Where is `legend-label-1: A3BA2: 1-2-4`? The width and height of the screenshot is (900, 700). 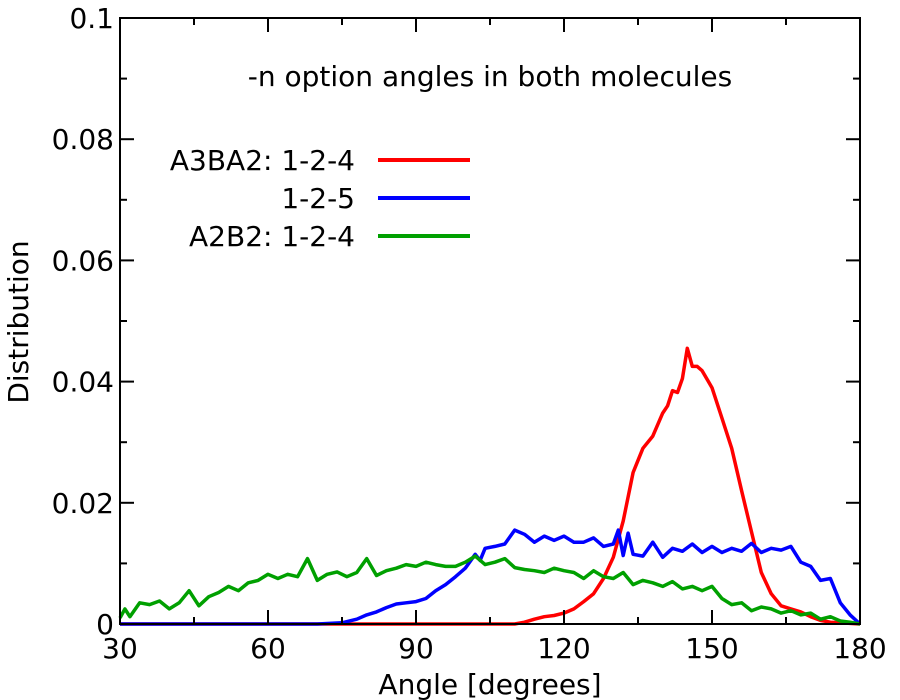 legend-label-1: A3BA2: 1-2-4 is located at coordinates (262, 160).